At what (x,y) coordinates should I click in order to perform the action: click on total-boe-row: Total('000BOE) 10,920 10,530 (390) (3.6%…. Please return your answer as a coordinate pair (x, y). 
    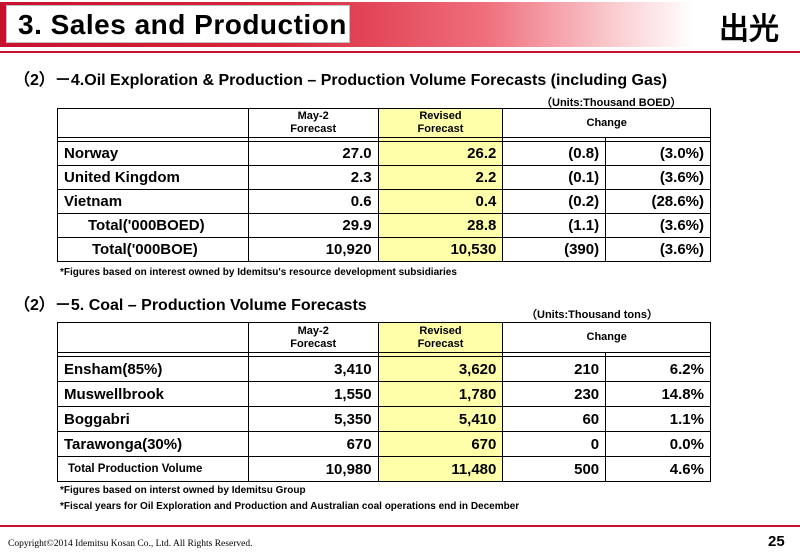
    Looking at the image, I should click on (384, 249).